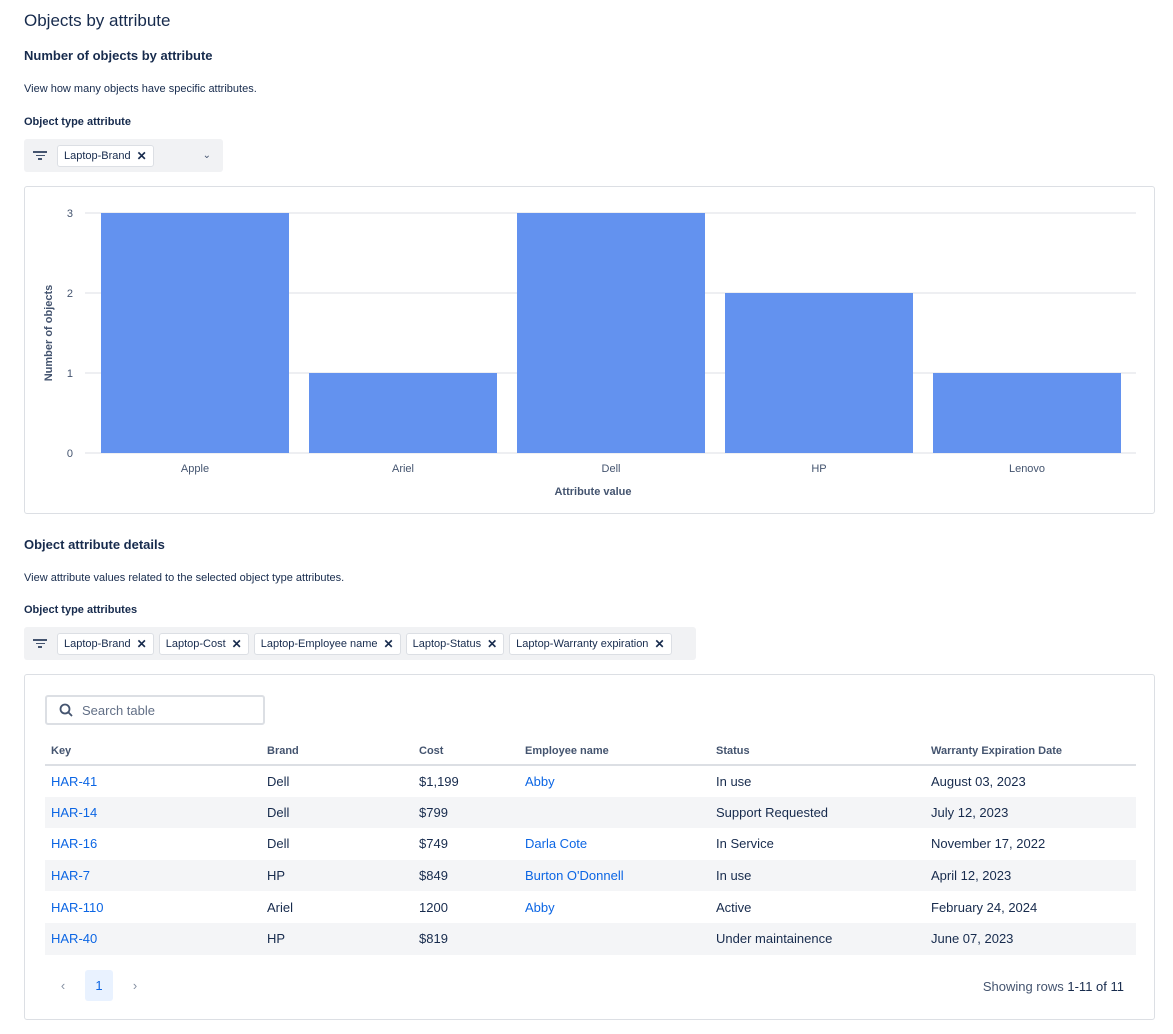  I want to click on table-cell: HAR-41, so click(153, 781).